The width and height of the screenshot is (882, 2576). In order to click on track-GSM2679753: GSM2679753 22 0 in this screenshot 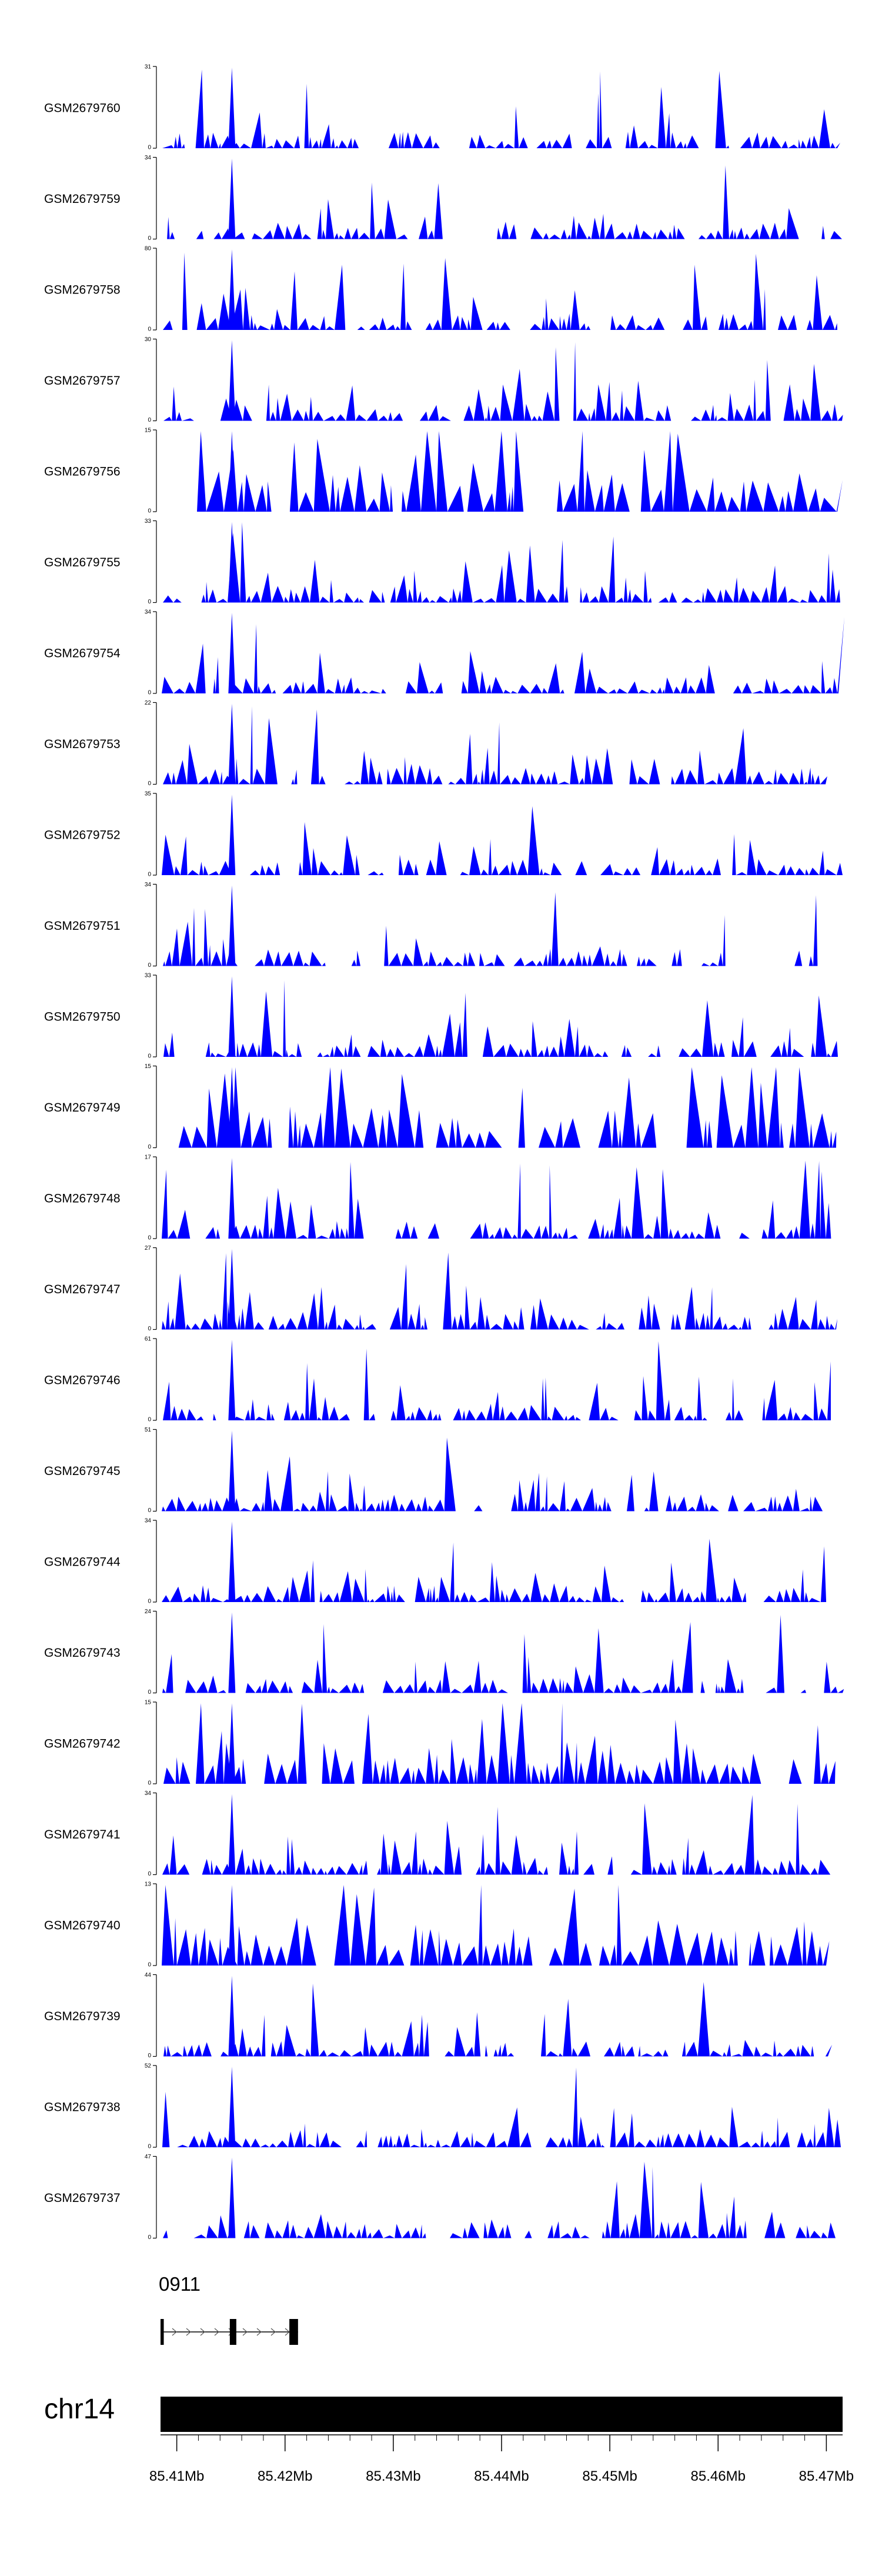, I will do `click(435, 743)`.